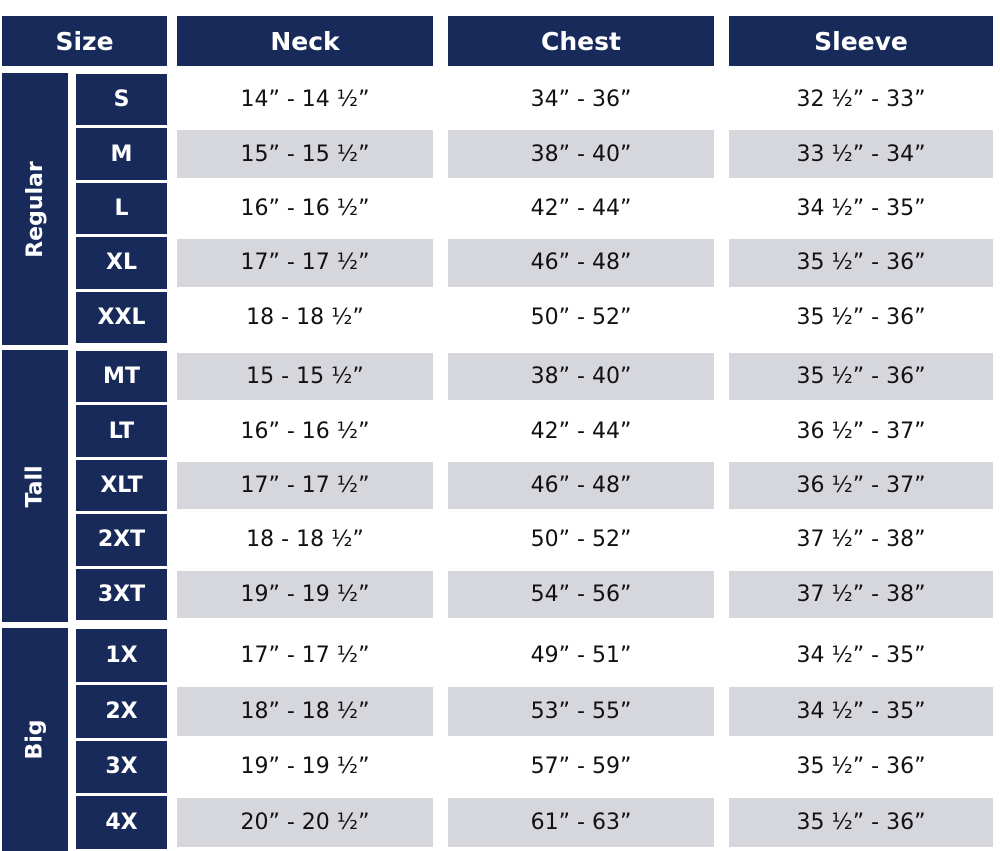 This screenshot has height=851, width=1000. I want to click on value-cell: 53” - 55”, so click(581, 711).